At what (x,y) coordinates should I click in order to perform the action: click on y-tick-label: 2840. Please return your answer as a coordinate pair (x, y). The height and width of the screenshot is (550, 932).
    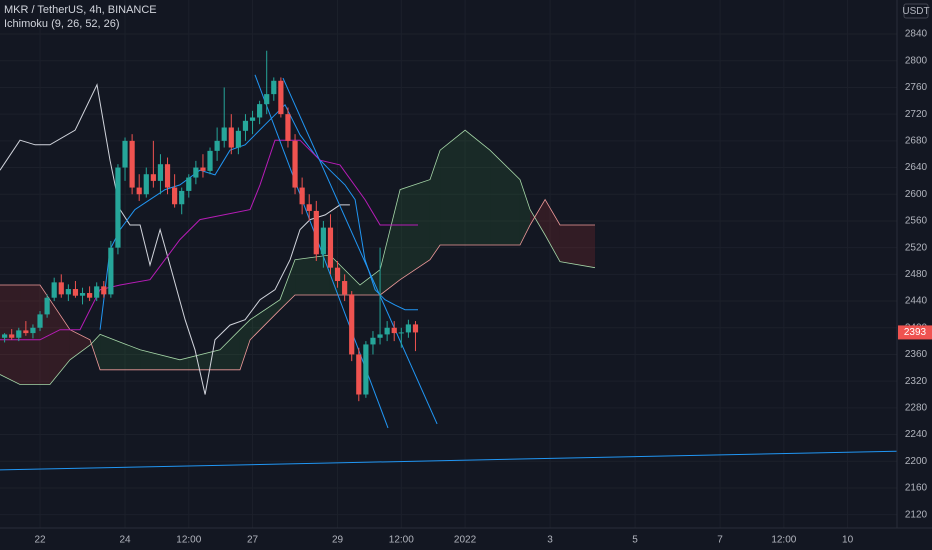
    Looking at the image, I should click on (916, 34).